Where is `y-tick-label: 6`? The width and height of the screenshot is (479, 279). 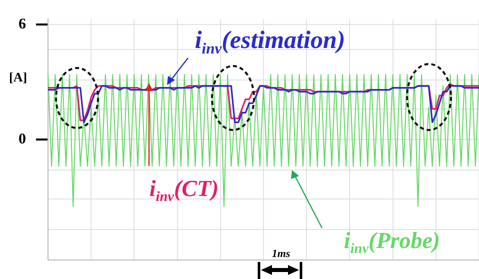 y-tick-label: 6 is located at coordinates (22, 24).